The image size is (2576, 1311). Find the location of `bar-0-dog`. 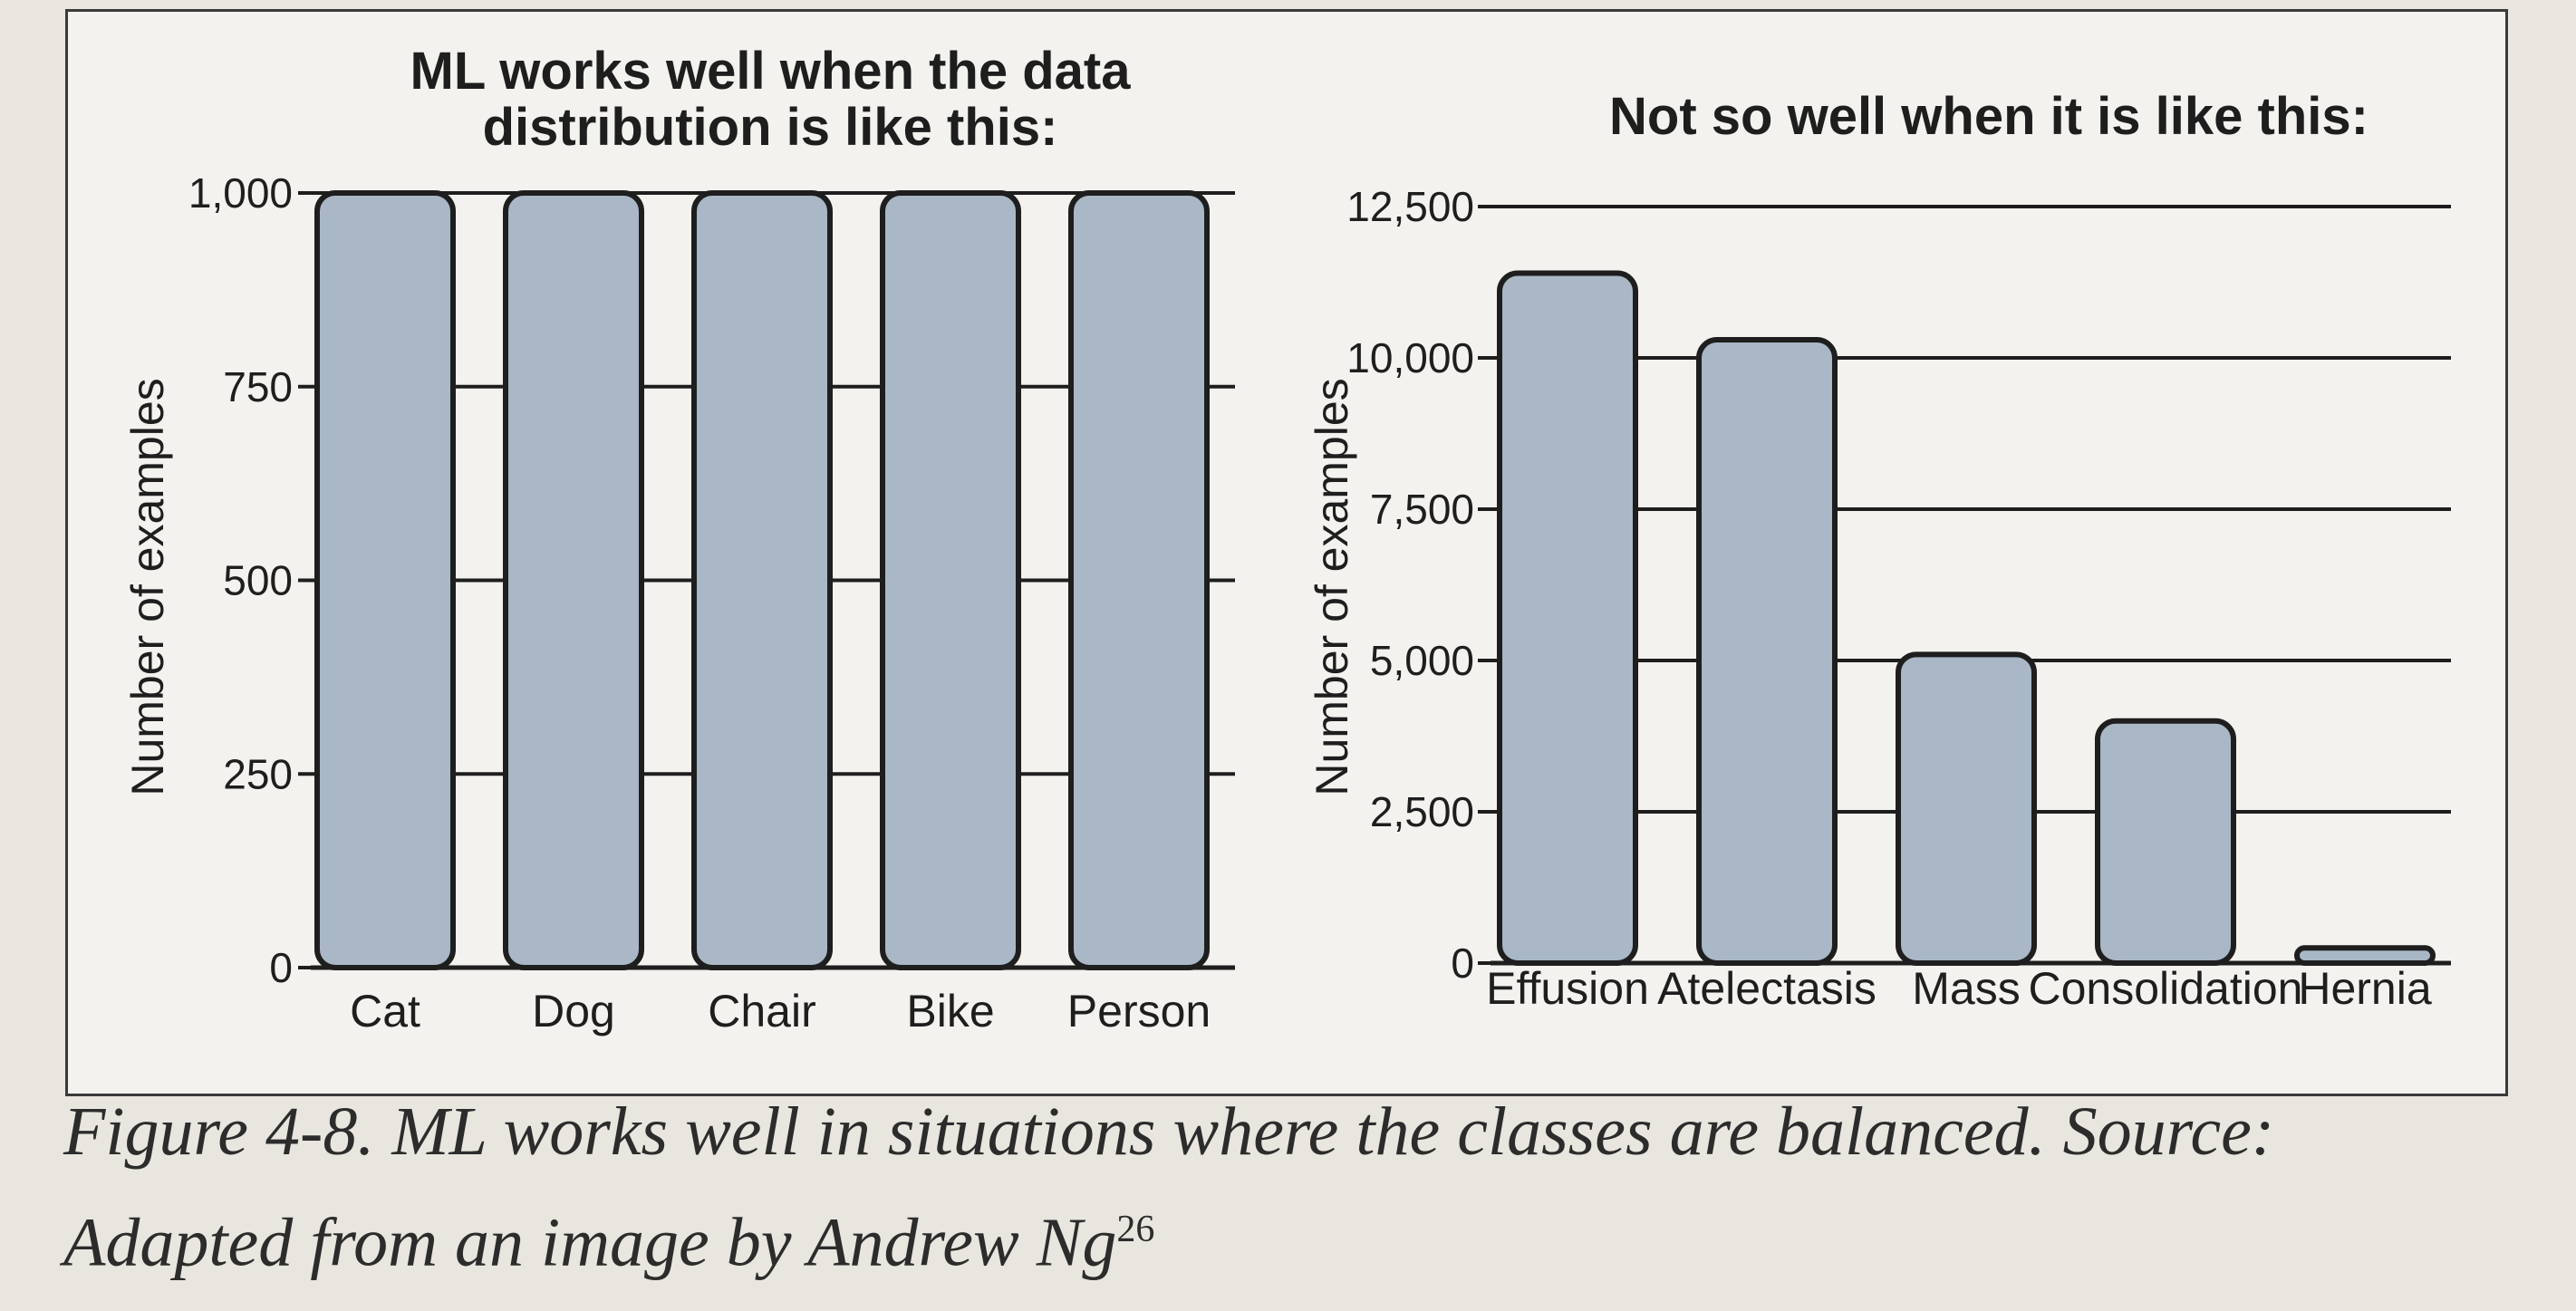

bar-0-dog is located at coordinates (573, 580).